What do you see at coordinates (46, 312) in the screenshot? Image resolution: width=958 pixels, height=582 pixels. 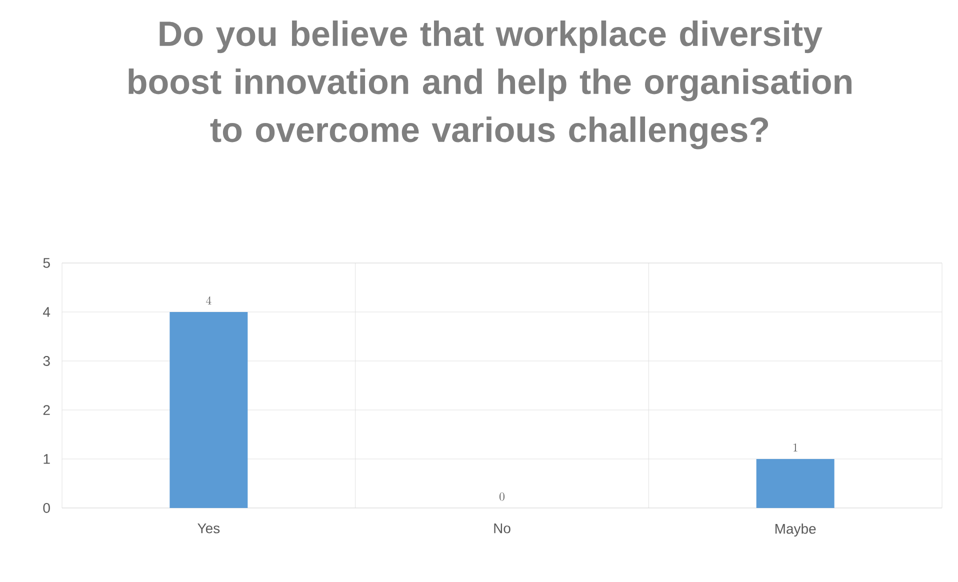 I see `y-tick-label: 4` at bounding box center [46, 312].